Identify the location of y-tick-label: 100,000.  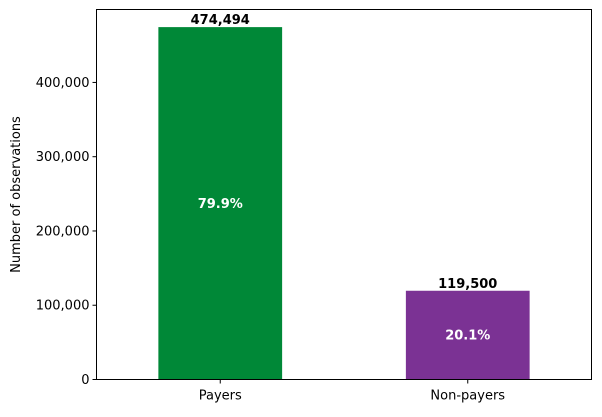
(63, 306).